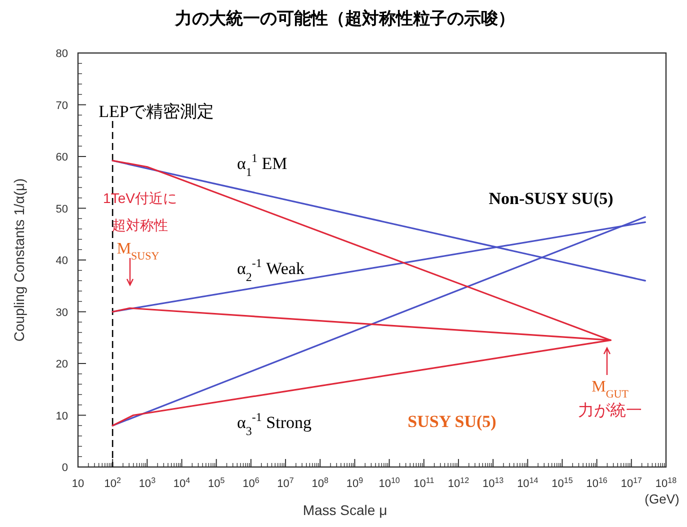  I want to click on annotation: 超対称性, so click(140, 224).